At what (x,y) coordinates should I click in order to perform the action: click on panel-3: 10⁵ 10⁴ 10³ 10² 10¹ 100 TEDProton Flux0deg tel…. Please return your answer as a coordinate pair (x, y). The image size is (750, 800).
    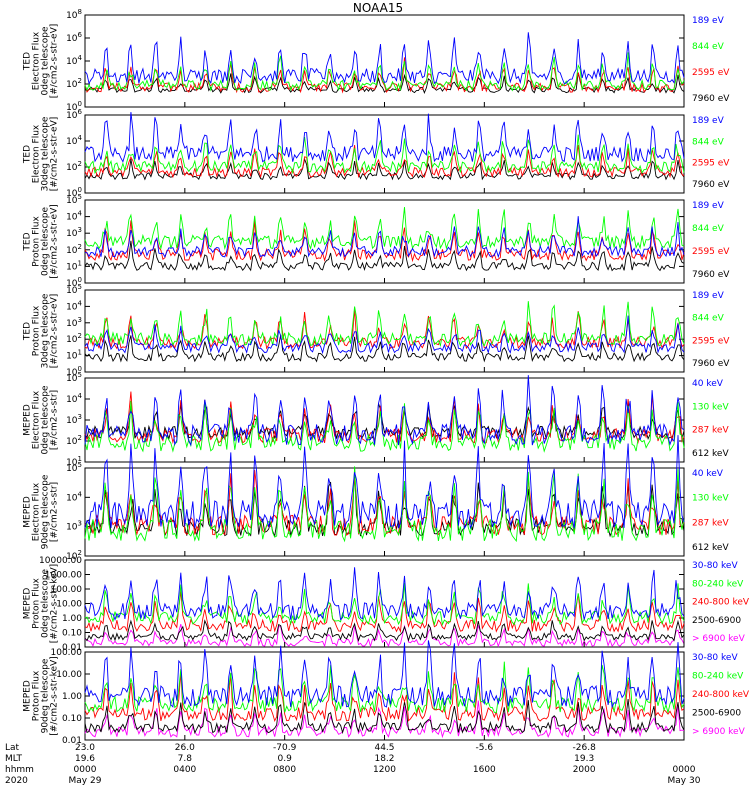
    Looking at the image, I should click on (377, 241).